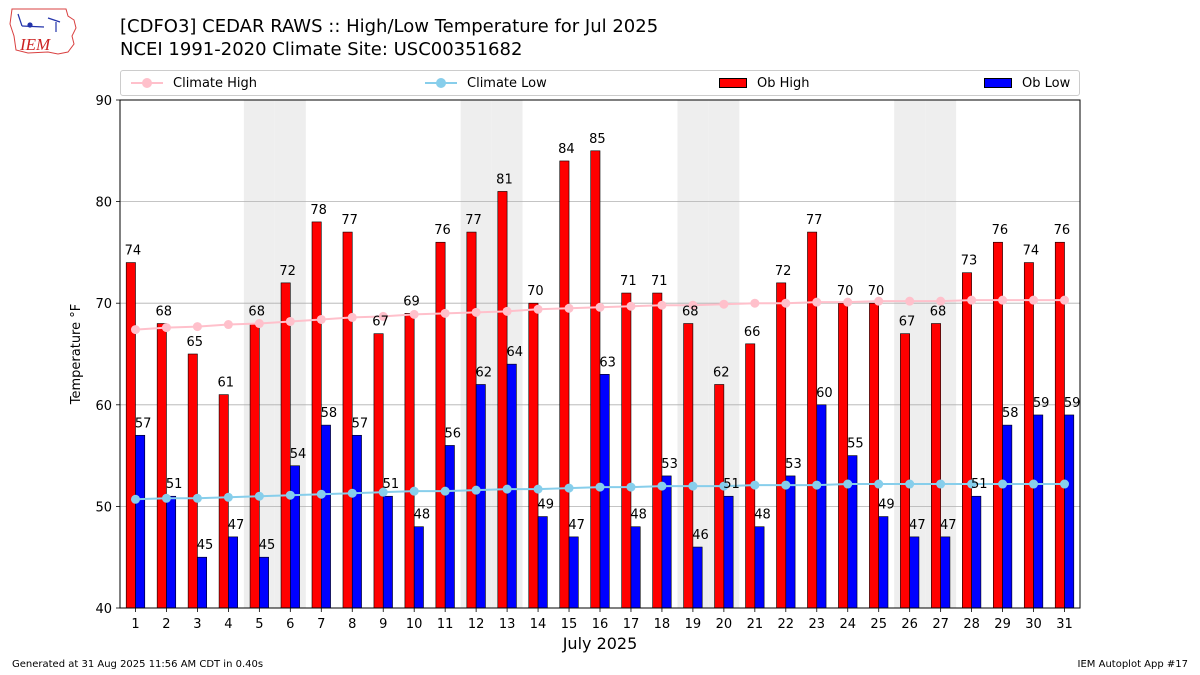 The width and height of the screenshot is (1200, 675). I want to click on y-axis-title: Temperature °F, so click(76, 354).